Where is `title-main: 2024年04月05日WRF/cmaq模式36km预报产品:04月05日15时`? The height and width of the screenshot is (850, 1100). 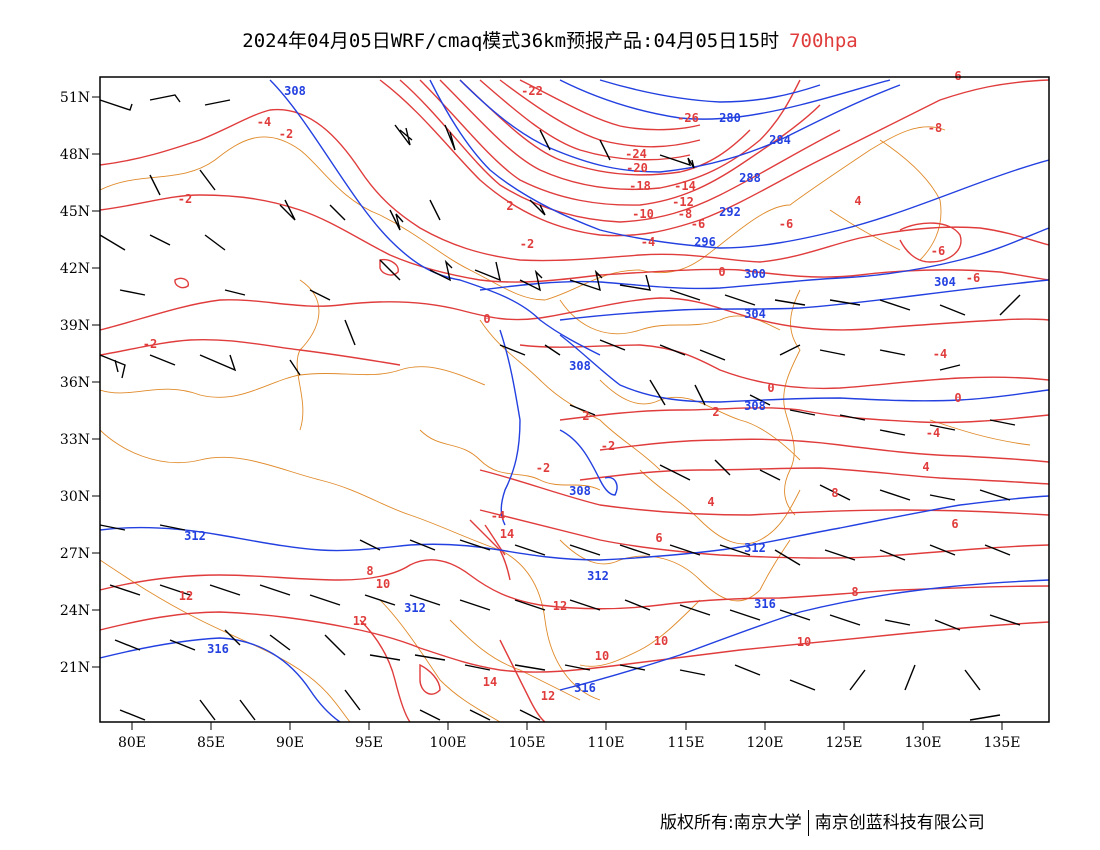 title-main: 2024年04月05日WRF/cmaq模式36km预报产品:04月05日15时 is located at coordinates (511, 41).